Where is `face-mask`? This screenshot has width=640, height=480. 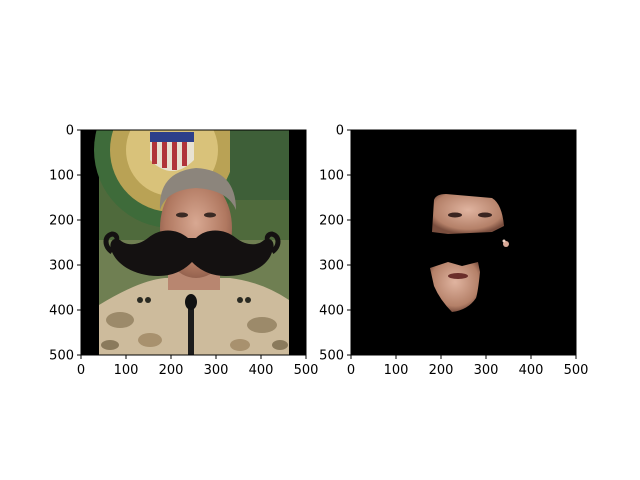
face-mask is located at coordinates (469, 253).